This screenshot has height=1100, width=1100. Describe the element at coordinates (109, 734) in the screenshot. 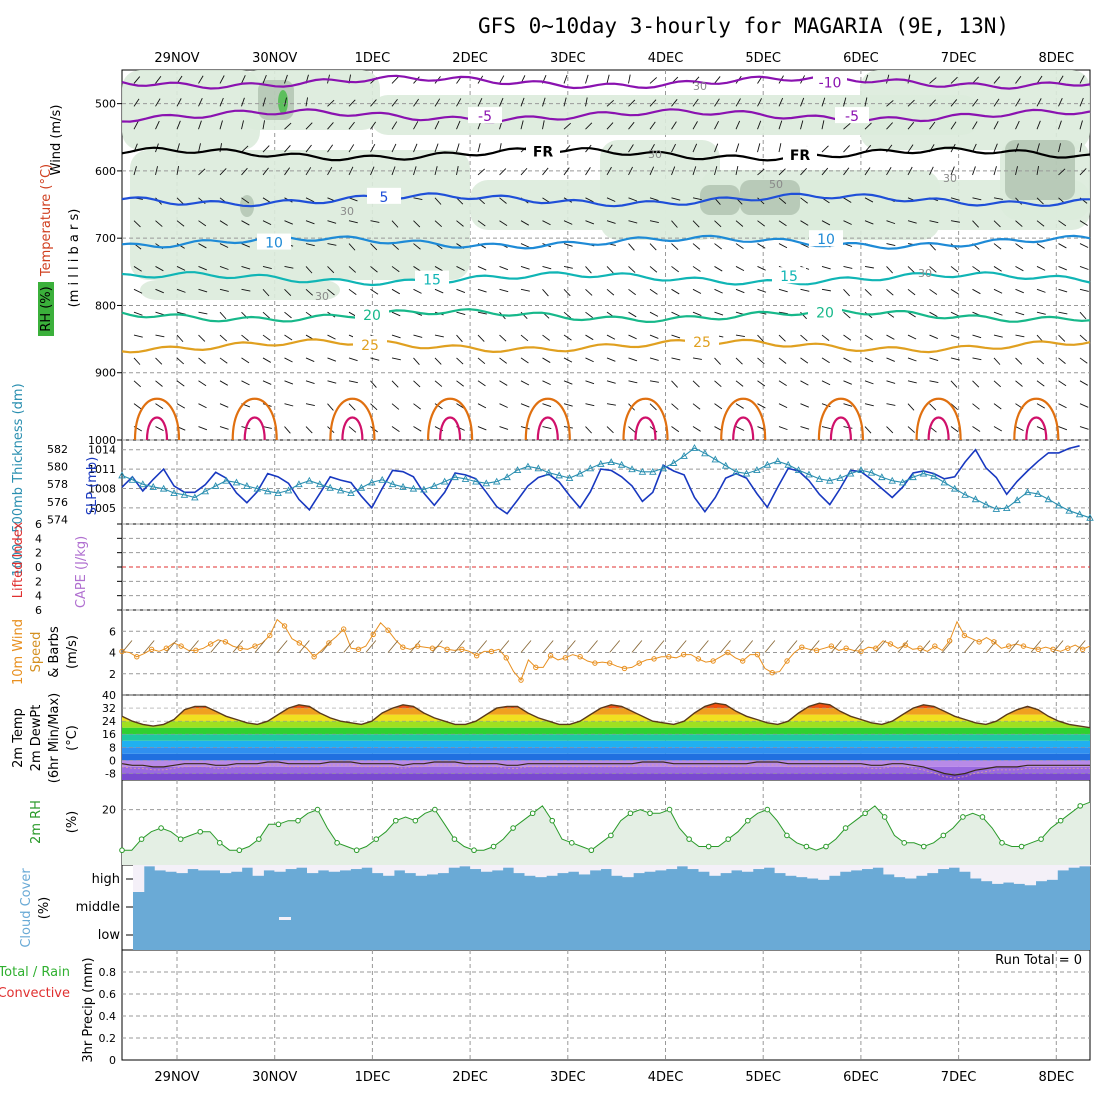

I see `temp-tick-label: 16` at that location.